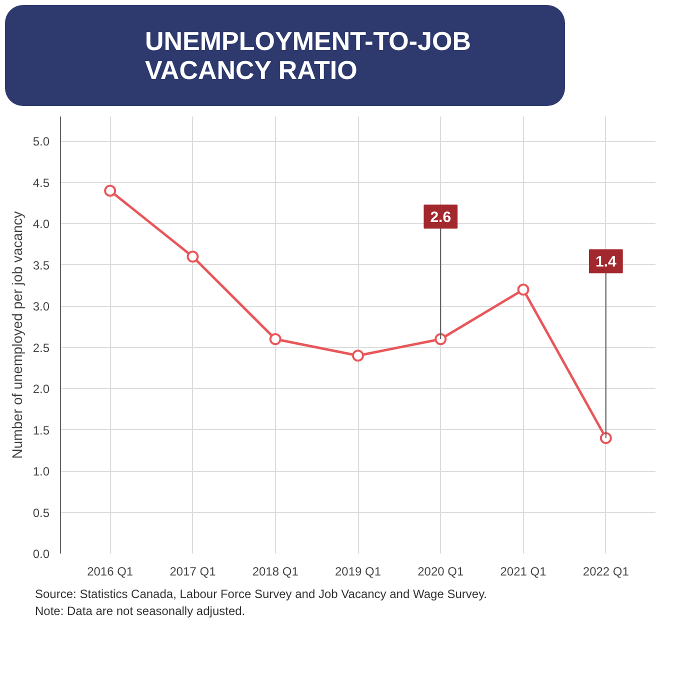  Describe the element at coordinates (16, 335) in the screenshot. I see `y-axis-title: Number of unemployed per job vacancy` at that location.